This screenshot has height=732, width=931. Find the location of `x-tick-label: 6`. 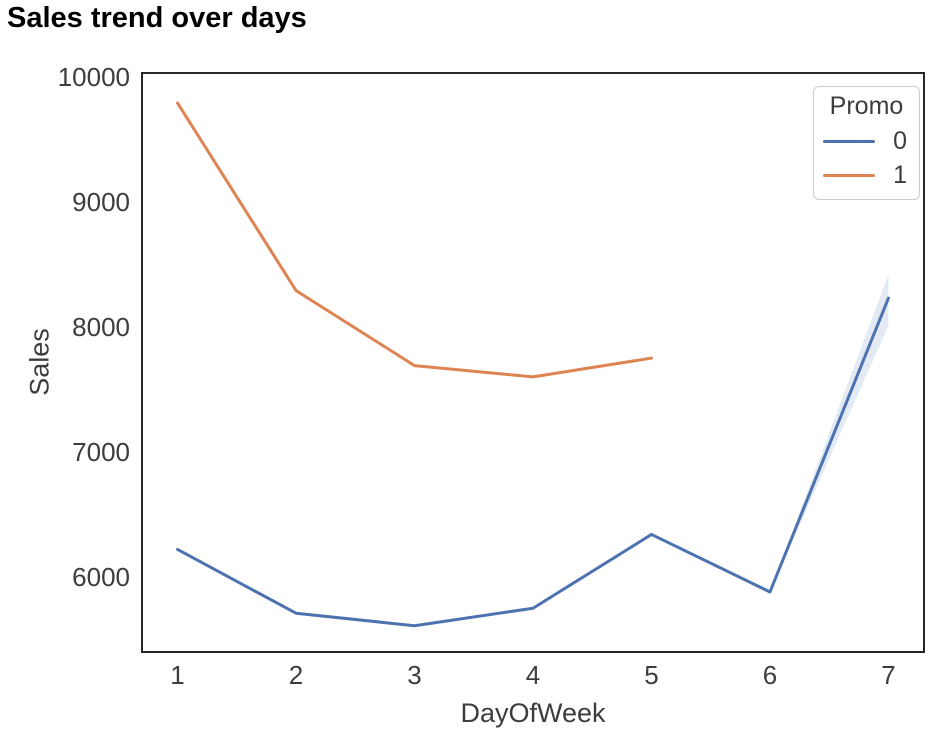

x-tick-label: 6 is located at coordinates (770, 675).